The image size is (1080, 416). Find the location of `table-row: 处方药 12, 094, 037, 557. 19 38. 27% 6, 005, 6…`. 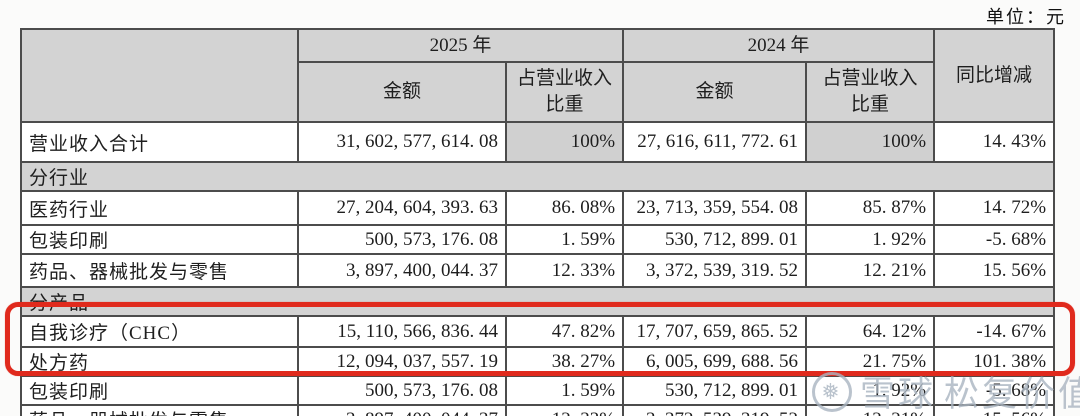

table-row: 处方药 12, 094, 037, 557. 19 38. 27% 6, 005, 6… is located at coordinates (538, 361).